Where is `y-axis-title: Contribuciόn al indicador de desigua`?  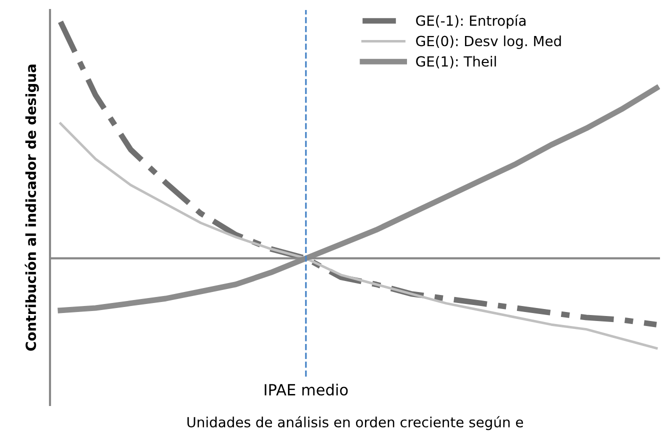
y-axis-title: Contribuciόn al indicador de desigua is located at coordinates (31, 207).